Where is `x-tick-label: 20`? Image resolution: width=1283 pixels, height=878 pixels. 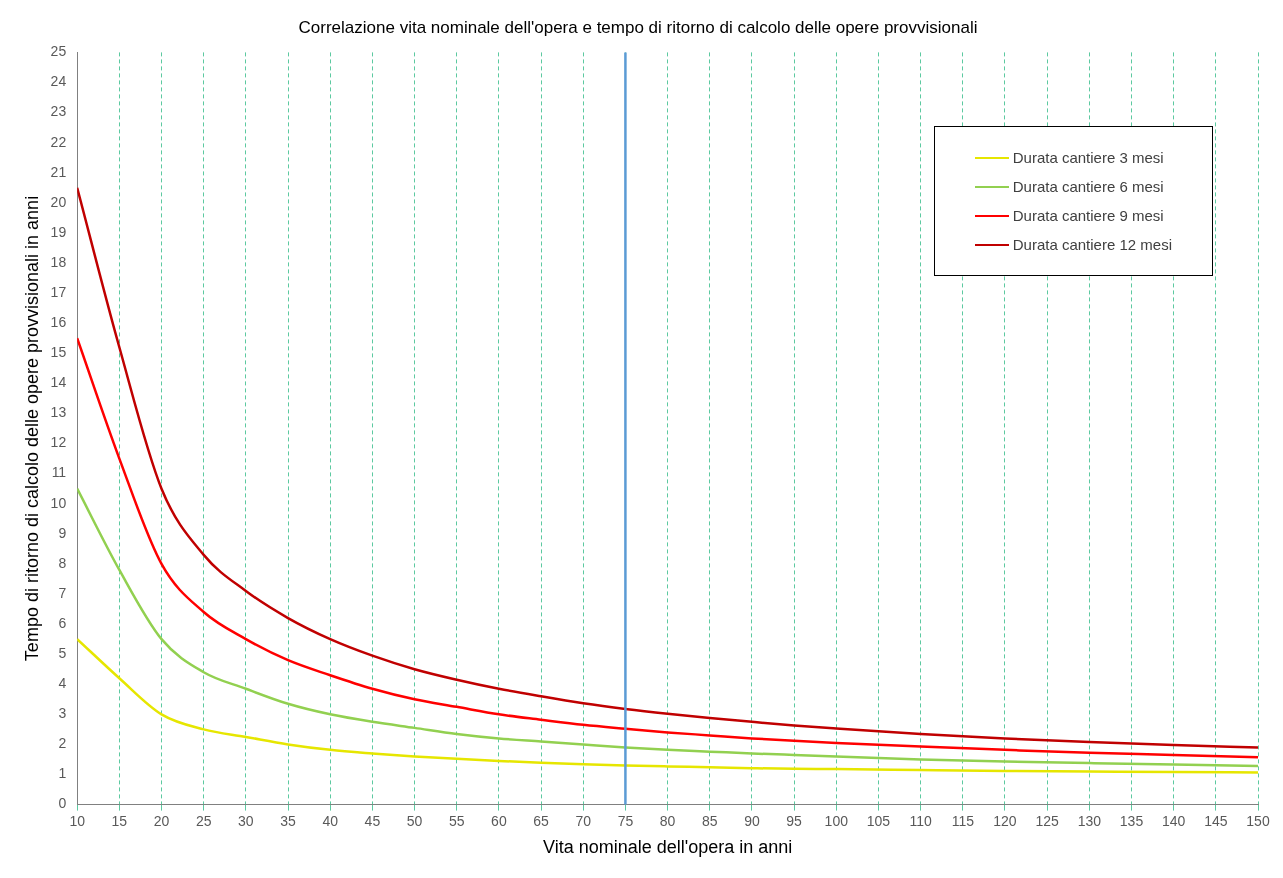 x-tick-label: 20 is located at coordinates (161, 820).